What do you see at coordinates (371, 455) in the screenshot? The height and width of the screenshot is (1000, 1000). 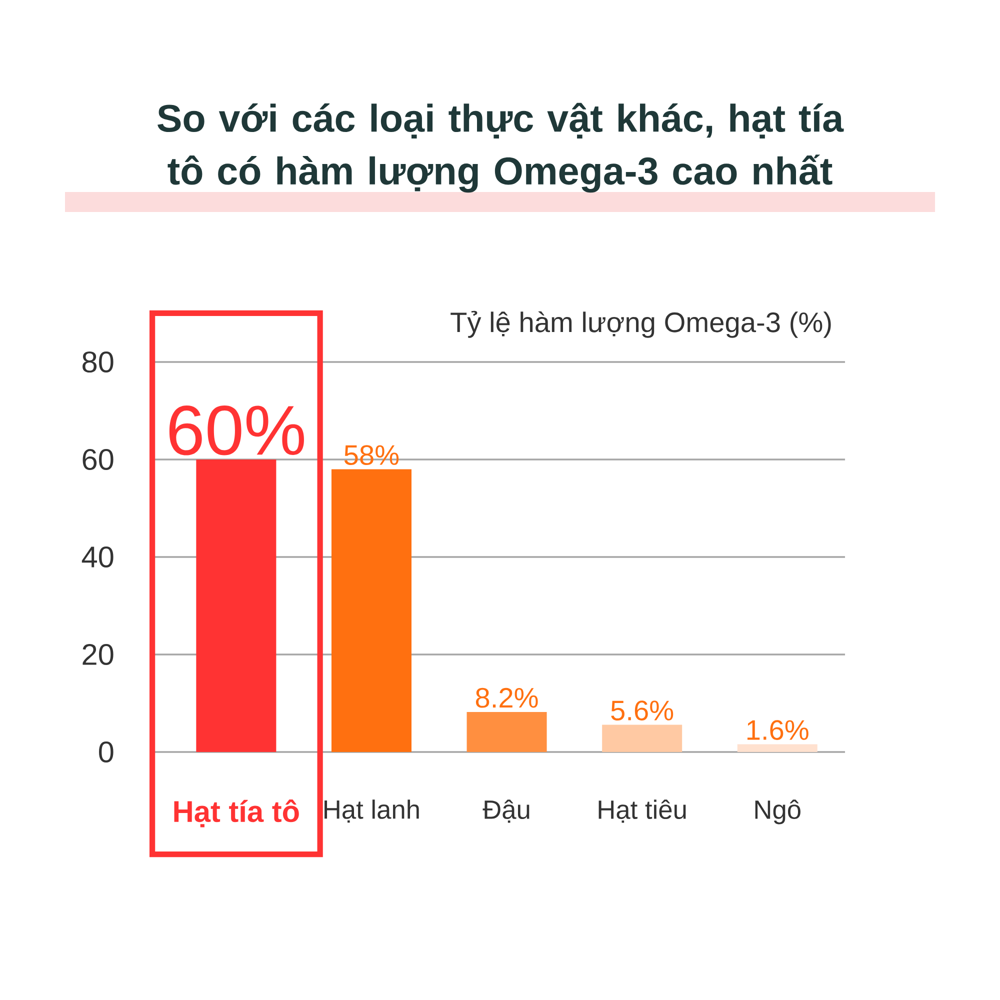 I see `data-label: 58%` at bounding box center [371, 455].